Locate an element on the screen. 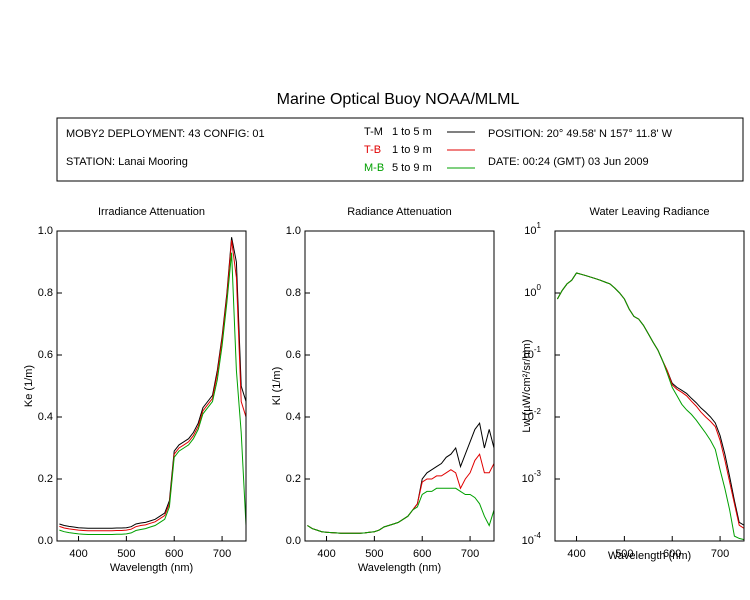  y-axis-label: Ke (1/m) is located at coordinates (29, 386).